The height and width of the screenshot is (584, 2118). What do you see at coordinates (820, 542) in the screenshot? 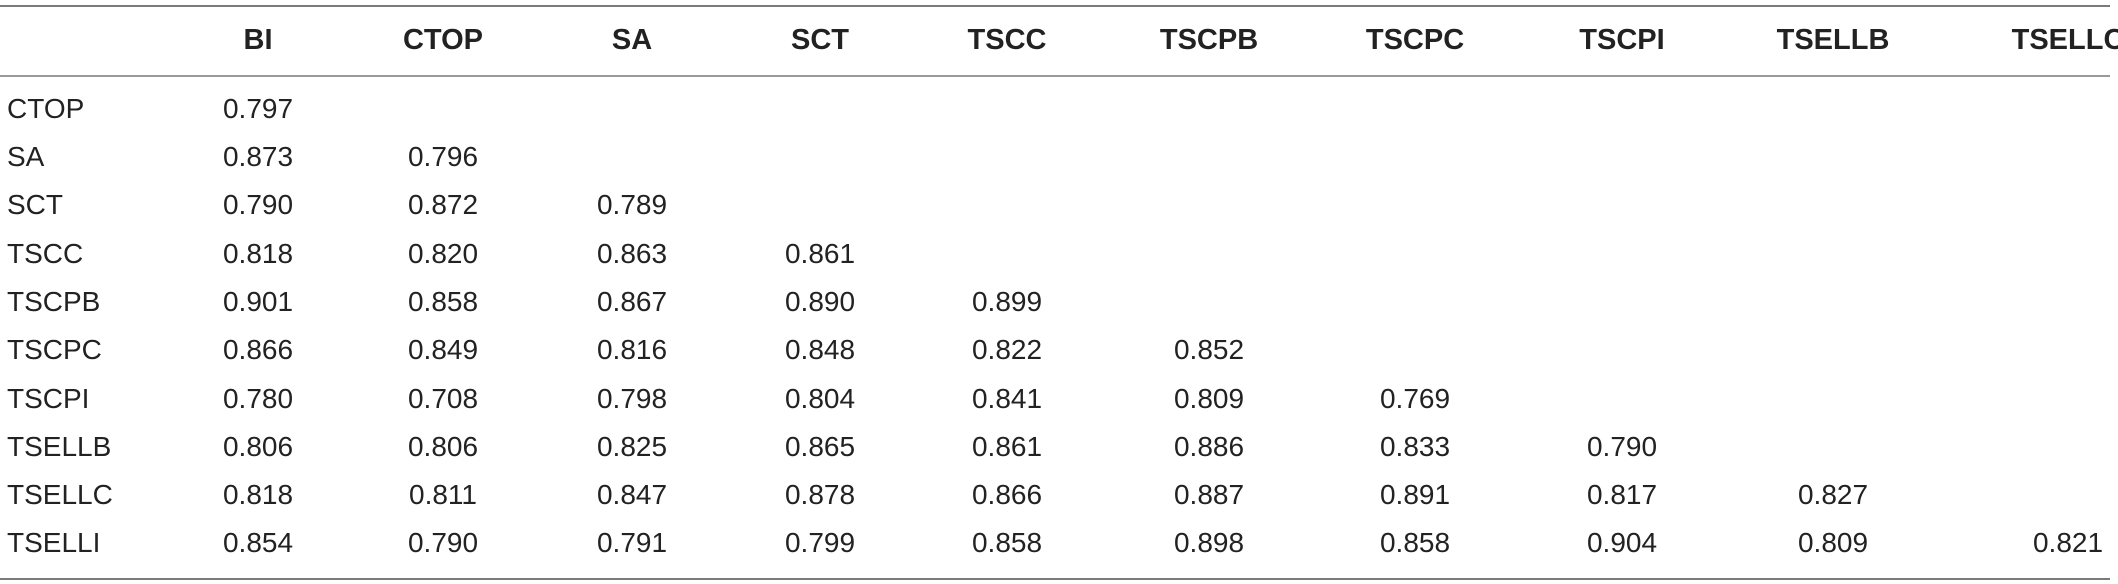
I see `table-cell: 0.799` at bounding box center [820, 542].